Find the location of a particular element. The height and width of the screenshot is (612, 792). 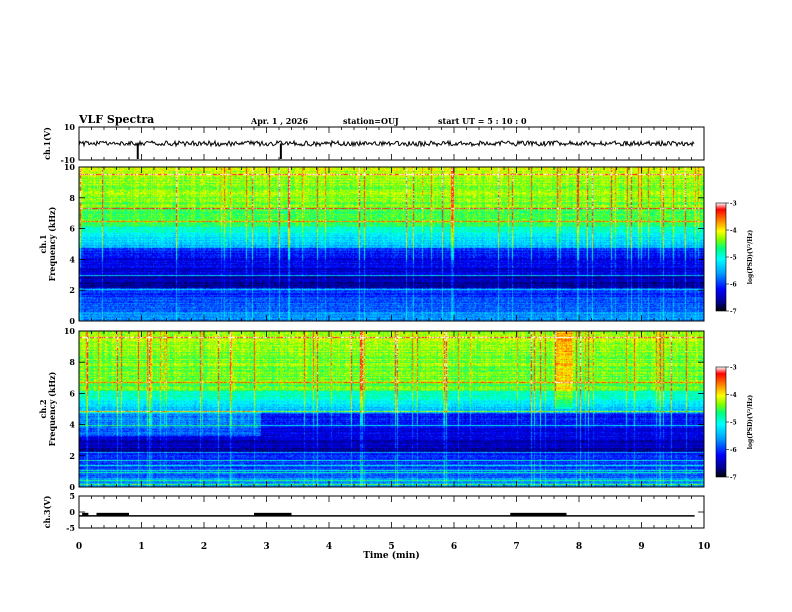

colorbar-tick-label-2-2: -5 is located at coordinates (733, 423).